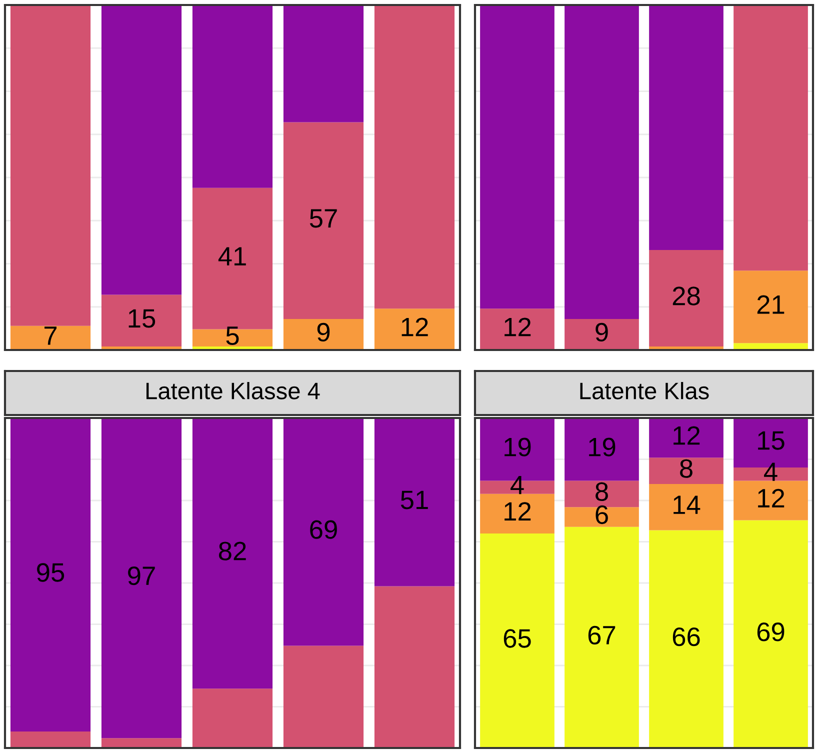 This screenshot has height=752, width=819. What do you see at coordinates (602, 635) in the screenshot?
I see `data-label: 67` at bounding box center [602, 635].